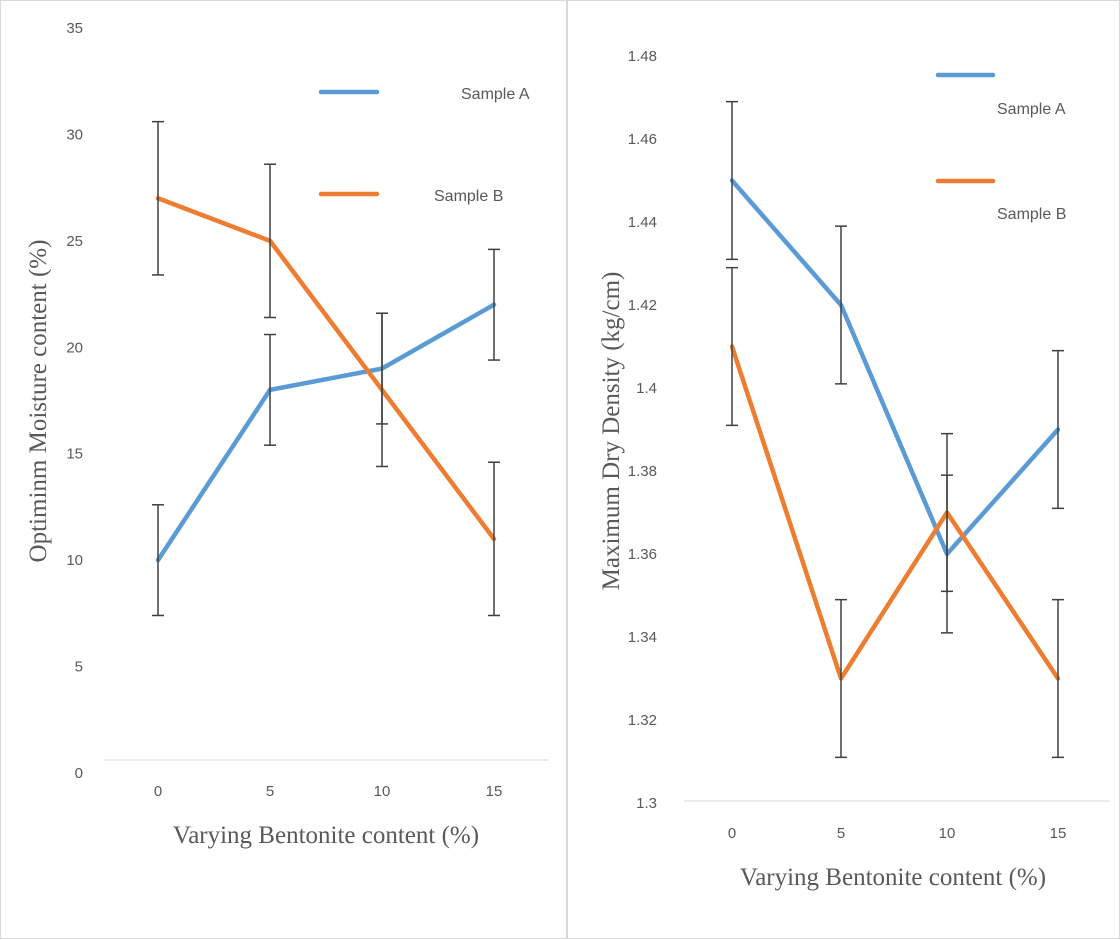 The image size is (1120, 940). Describe the element at coordinates (74, 28) in the screenshot. I see `y-tick-label: 35` at that location.